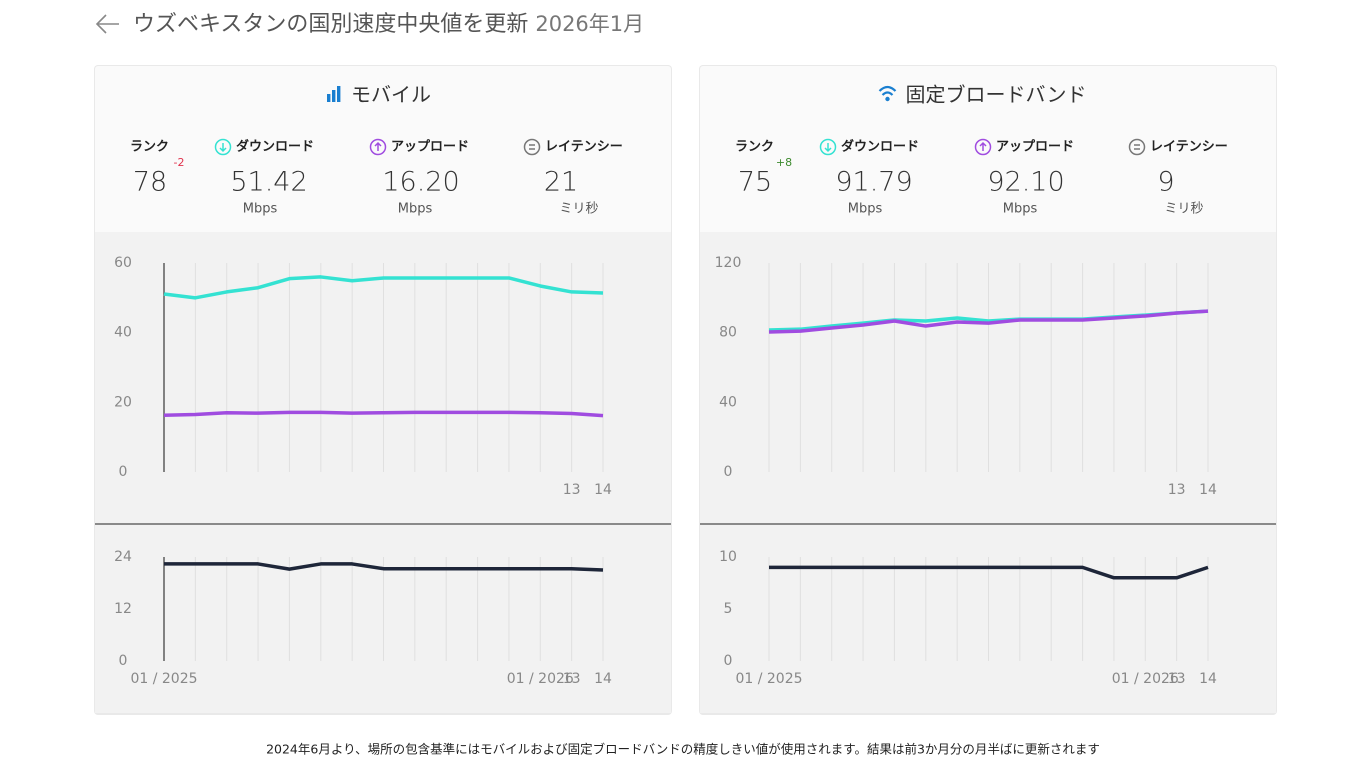  What do you see at coordinates (1025, 182) in the screenshot?
I see `stat-value: 92.10` at bounding box center [1025, 182].